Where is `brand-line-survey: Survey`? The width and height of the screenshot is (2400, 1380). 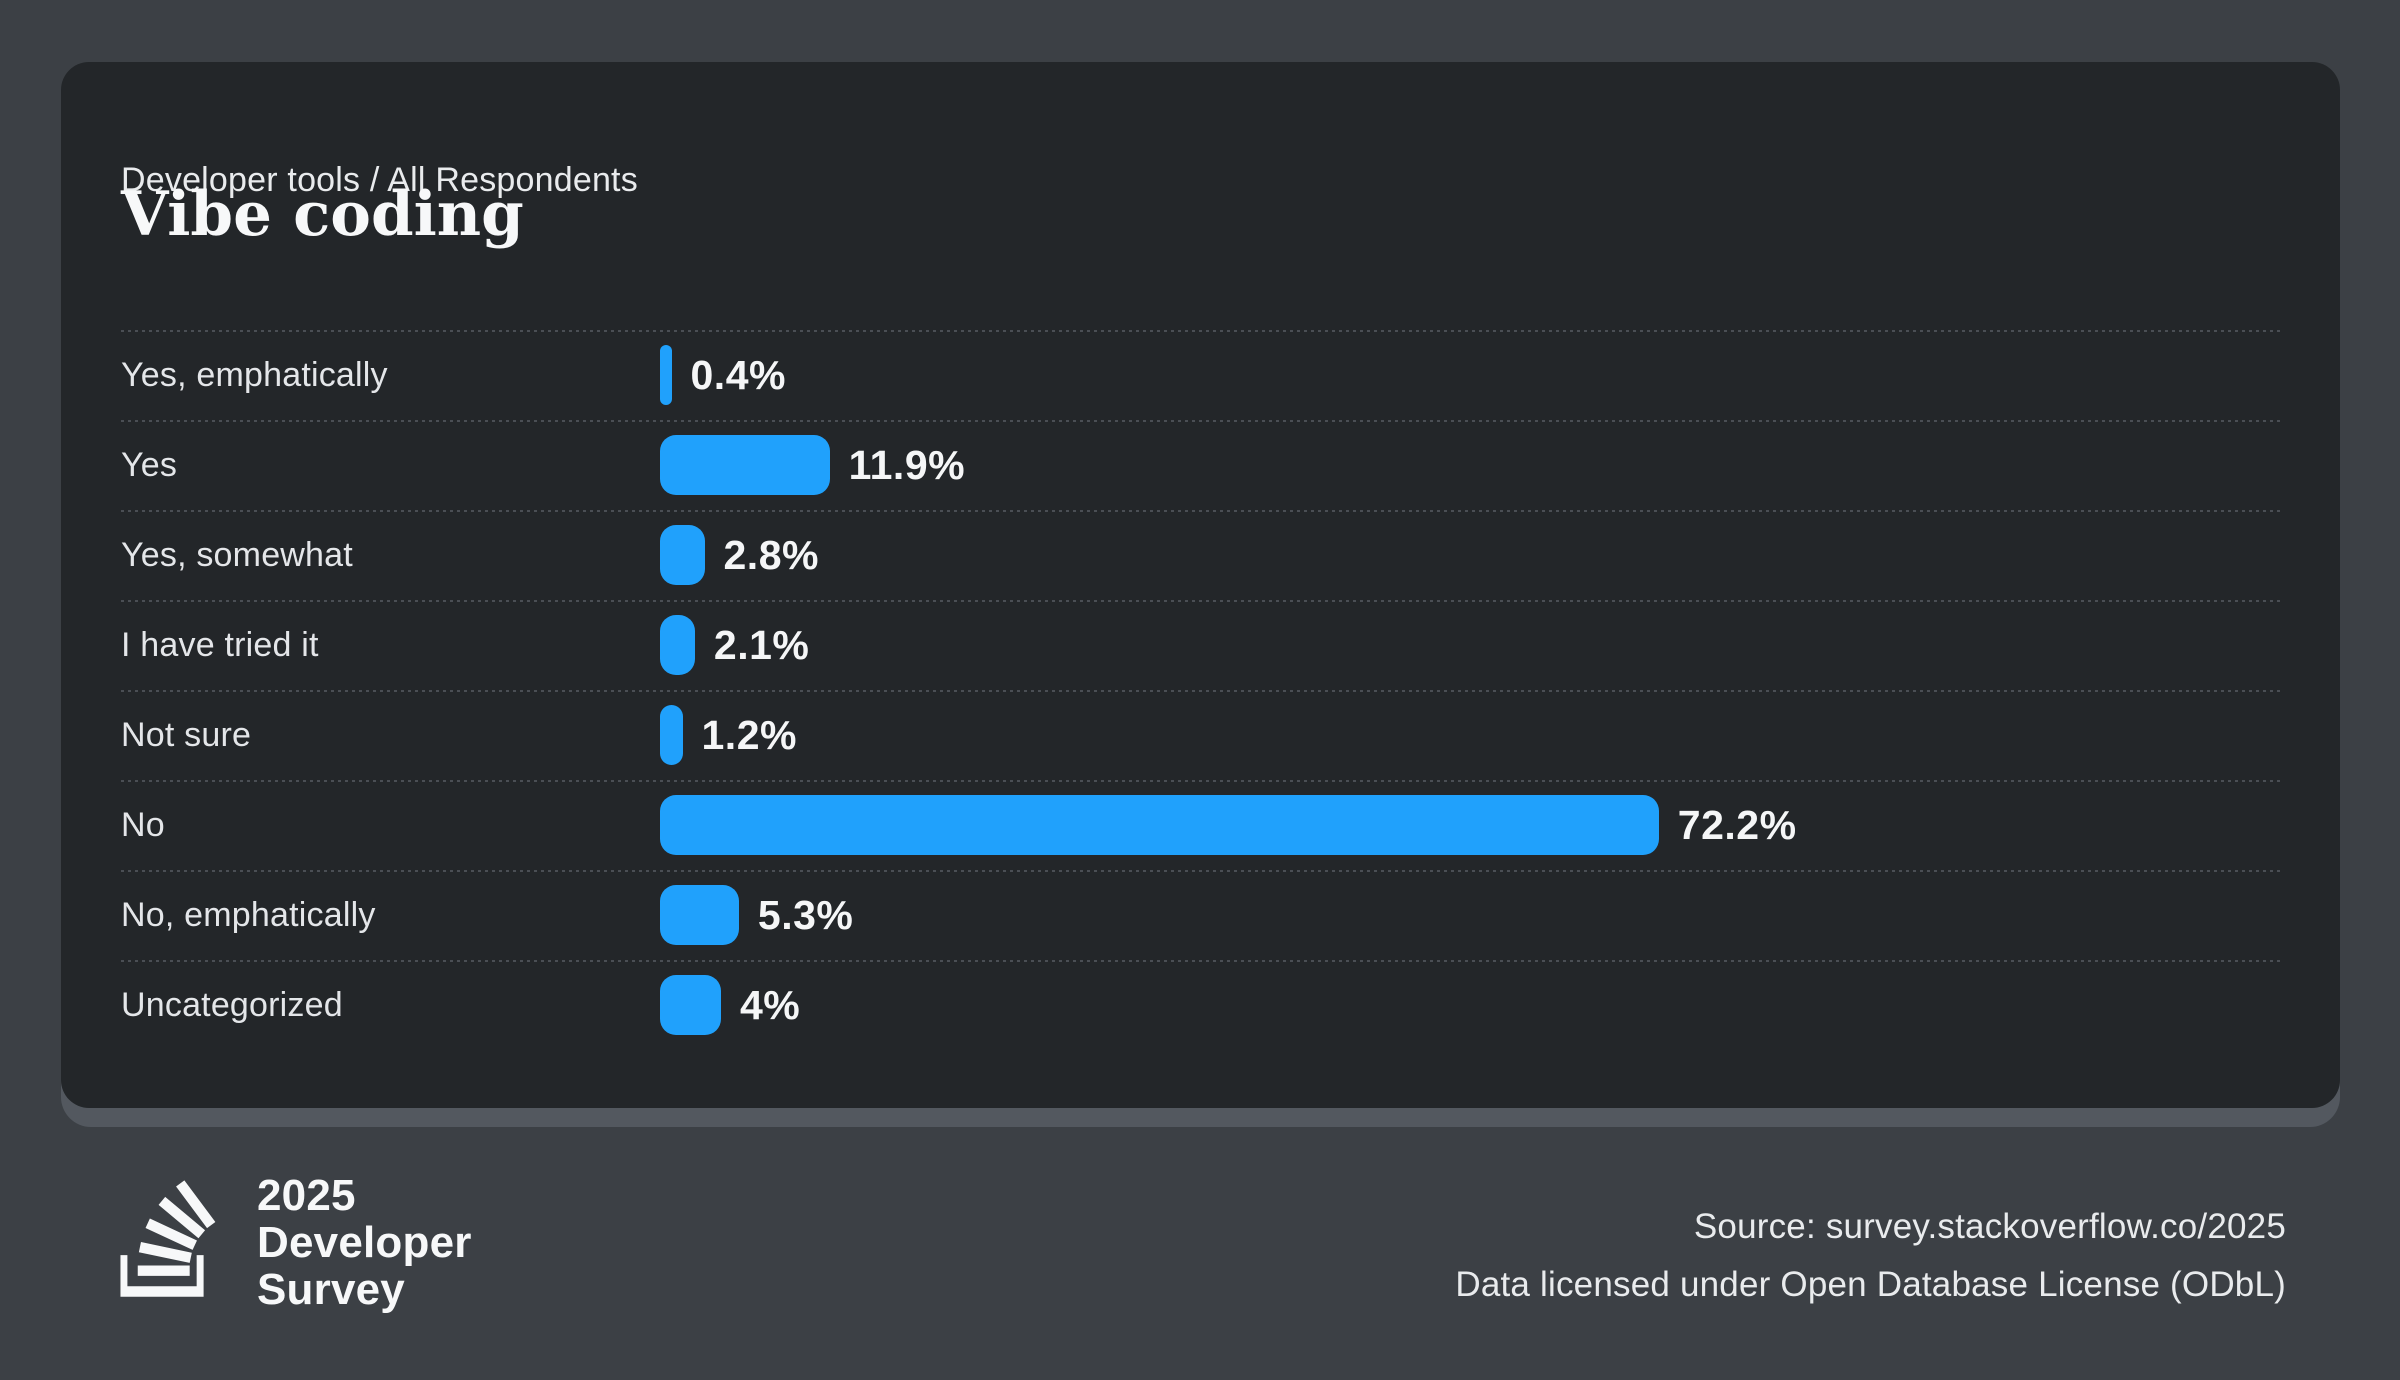
brand-line-survey: Survey is located at coordinates (331, 1289).